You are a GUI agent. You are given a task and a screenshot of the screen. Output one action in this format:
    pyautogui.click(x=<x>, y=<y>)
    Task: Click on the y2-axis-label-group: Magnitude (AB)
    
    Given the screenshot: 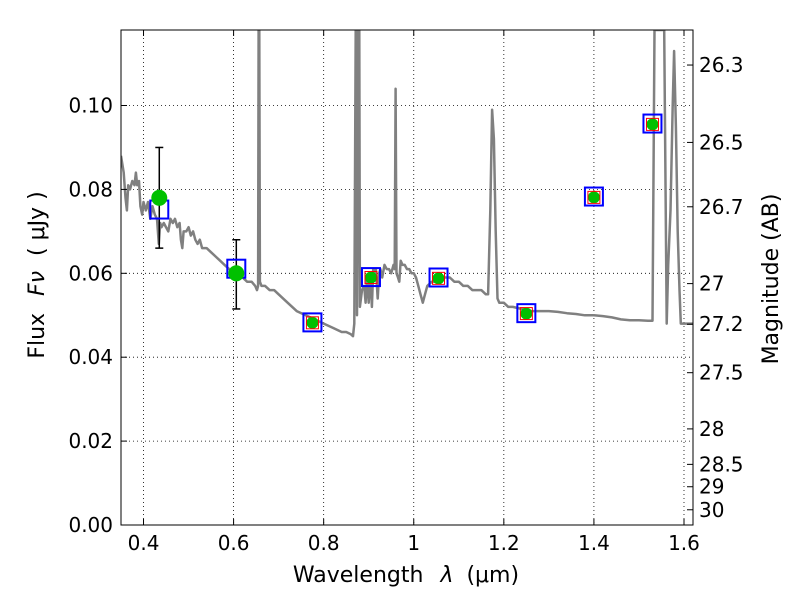 What is the action you would take?
    pyautogui.click(x=771, y=279)
    